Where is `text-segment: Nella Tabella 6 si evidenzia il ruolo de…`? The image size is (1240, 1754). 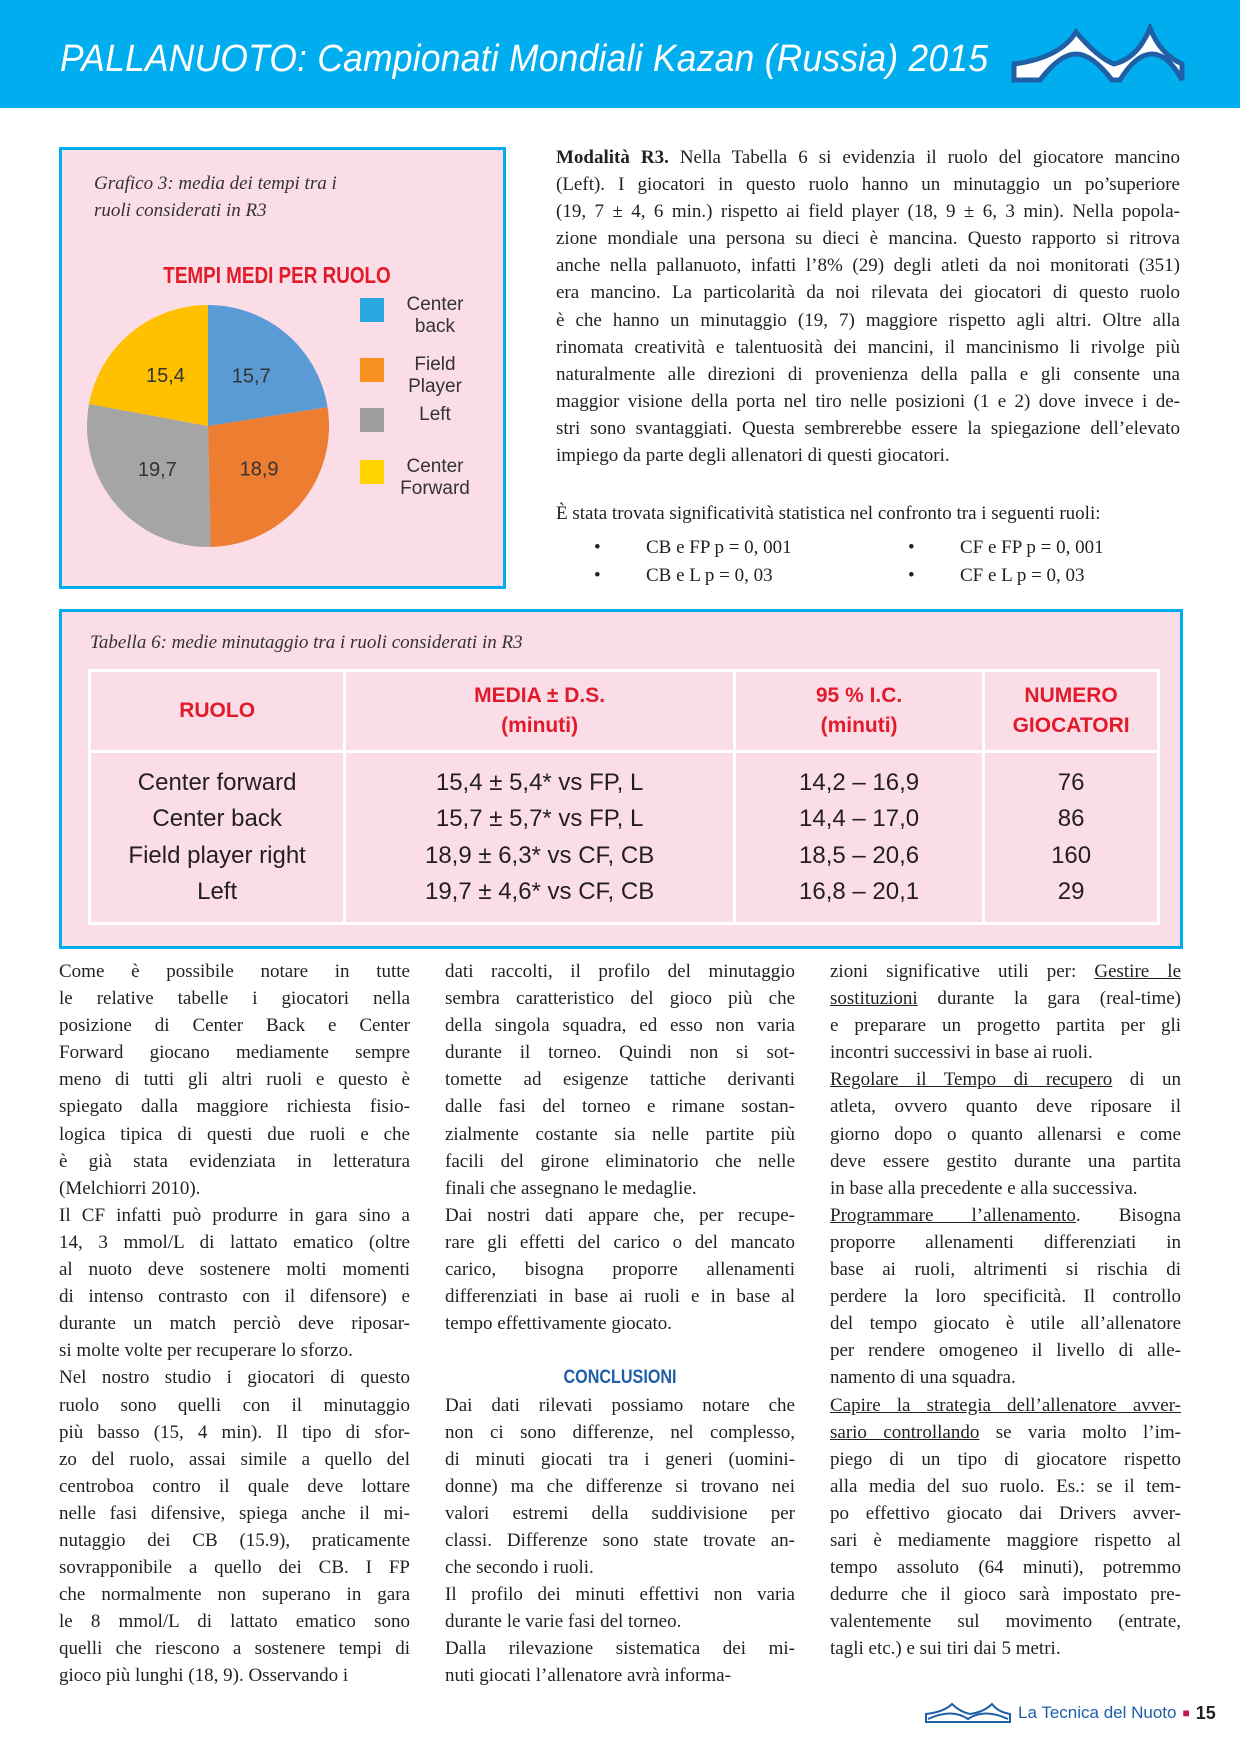
text-segment: Nella Tabella 6 si evidenzia il ruolo de… is located at coordinates (924, 157).